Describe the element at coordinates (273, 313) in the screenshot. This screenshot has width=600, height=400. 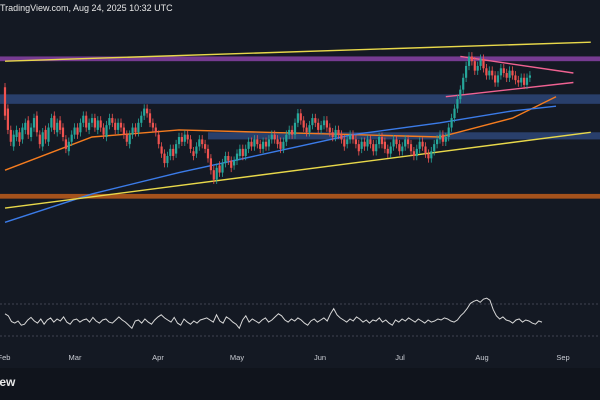
I see `oscillator-series` at that location.